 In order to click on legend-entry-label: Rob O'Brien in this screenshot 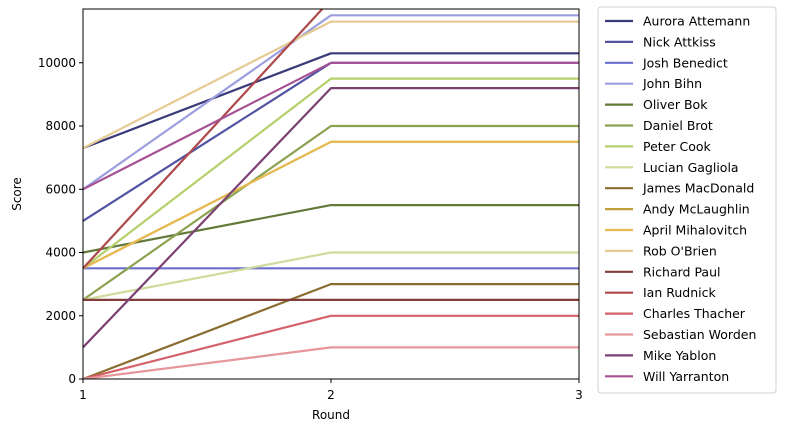, I will do `click(680, 250)`.